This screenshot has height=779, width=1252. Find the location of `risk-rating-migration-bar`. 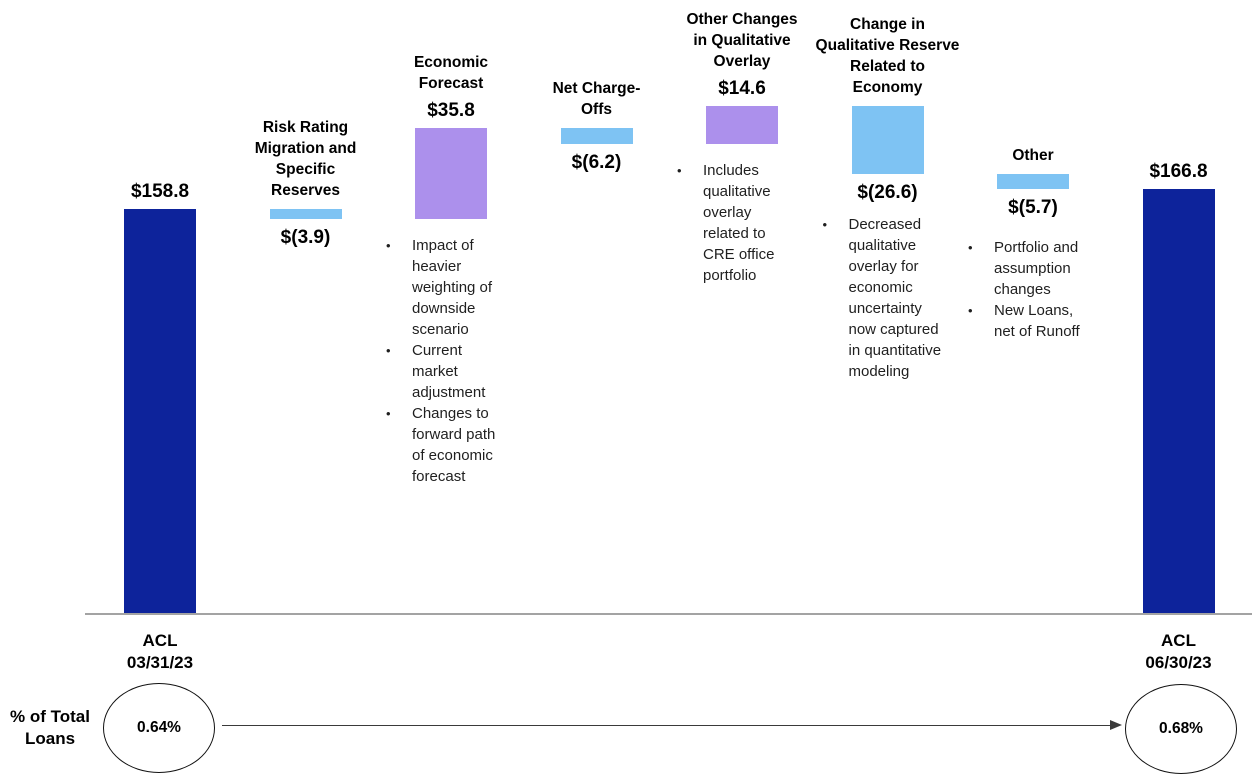

risk-rating-migration-bar is located at coordinates (305, 213).